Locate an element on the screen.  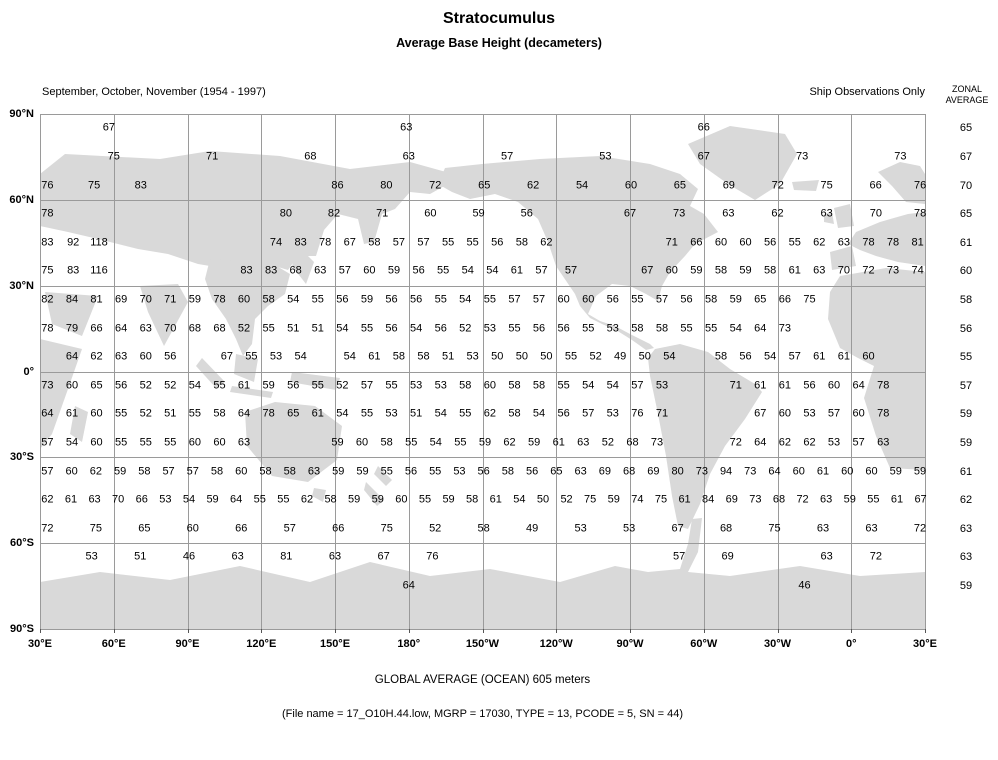
zonal-header-line1: ZONAL is located at coordinates (966, 89).